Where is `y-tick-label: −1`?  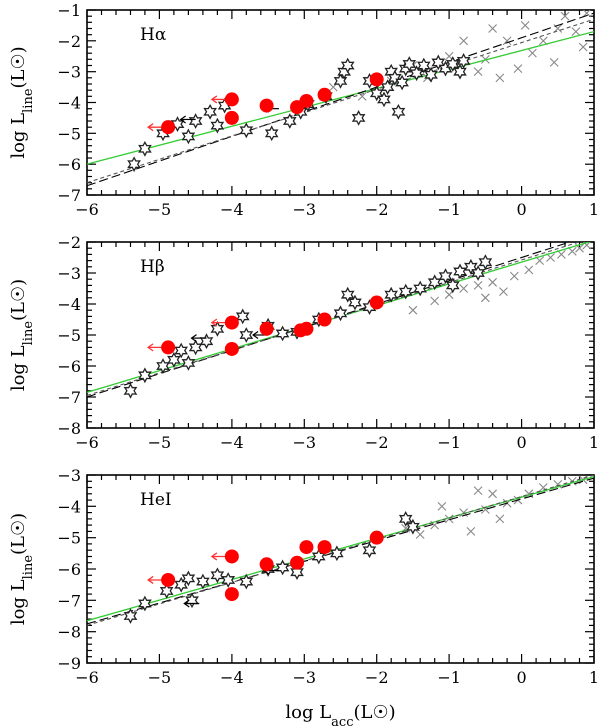
y-tick-label: −1 is located at coordinates (69, 10).